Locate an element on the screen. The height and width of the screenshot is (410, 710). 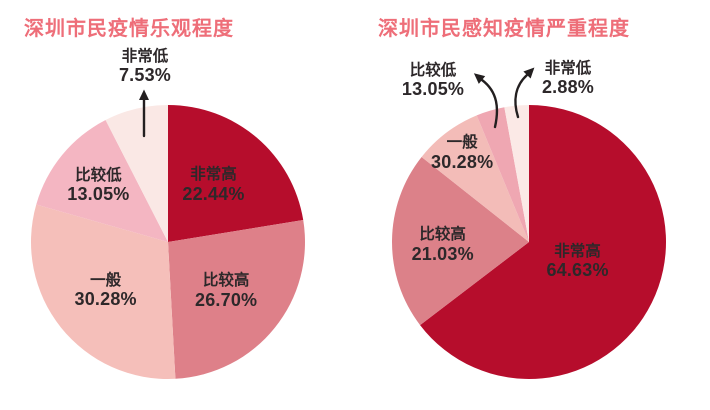
severity-chart-title: 深圳市民感知疫情严重程度 is located at coordinates (504, 29).